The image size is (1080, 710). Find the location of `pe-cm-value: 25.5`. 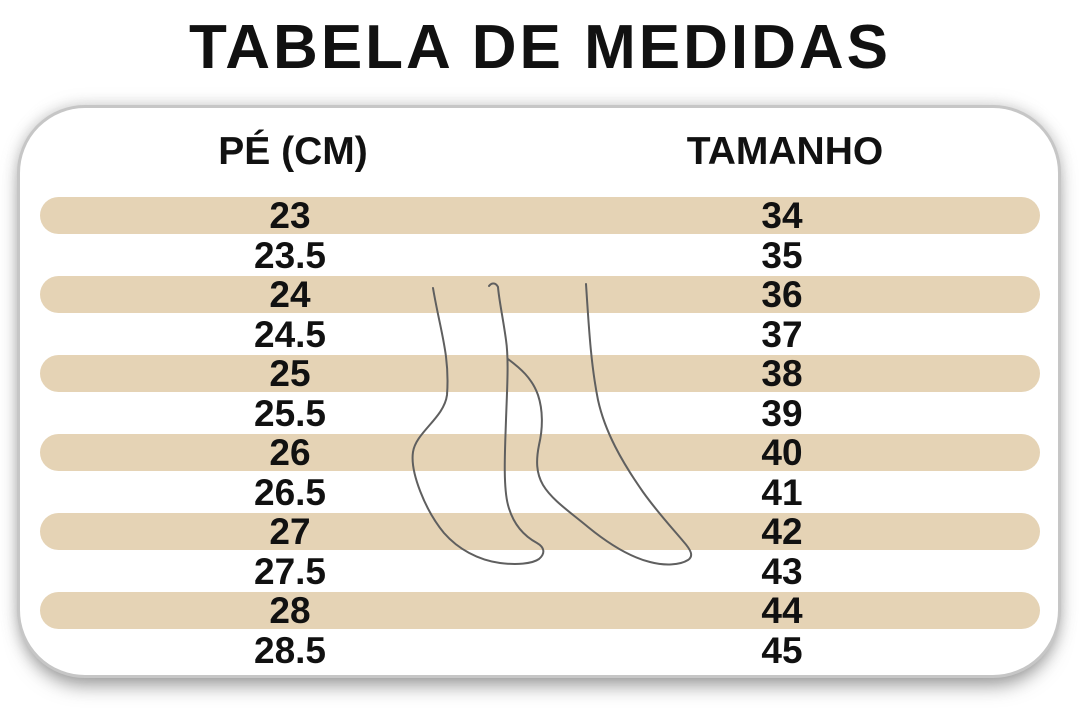

pe-cm-value: 25.5 is located at coordinates (290, 413).